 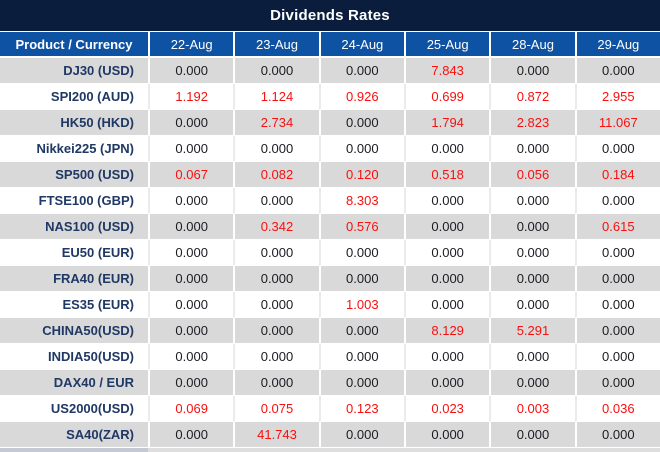 What do you see at coordinates (361, 409) in the screenshot?
I see `rate-cell: 0.123` at bounding box center [361, 409].